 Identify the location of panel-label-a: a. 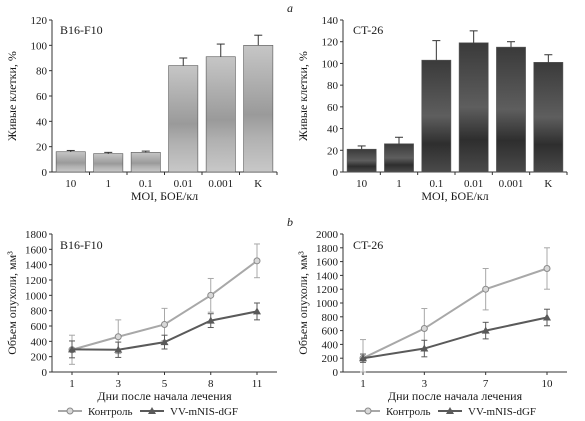
(290, 8).